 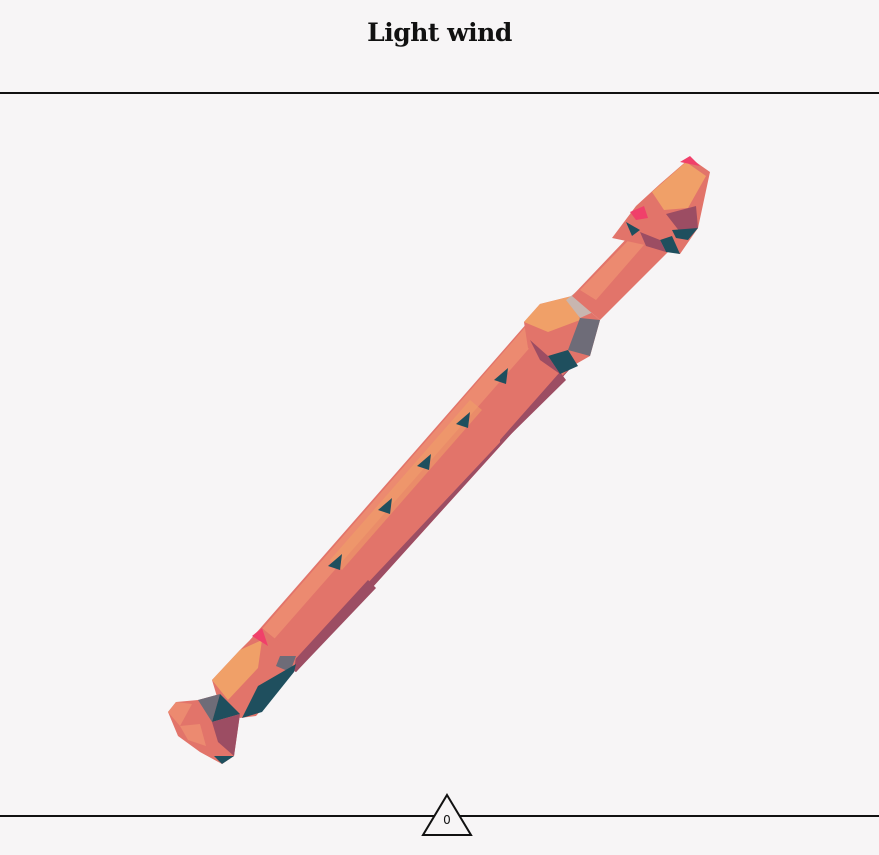 I want to click on flute-foot-grey, so click(x=209, y=708).